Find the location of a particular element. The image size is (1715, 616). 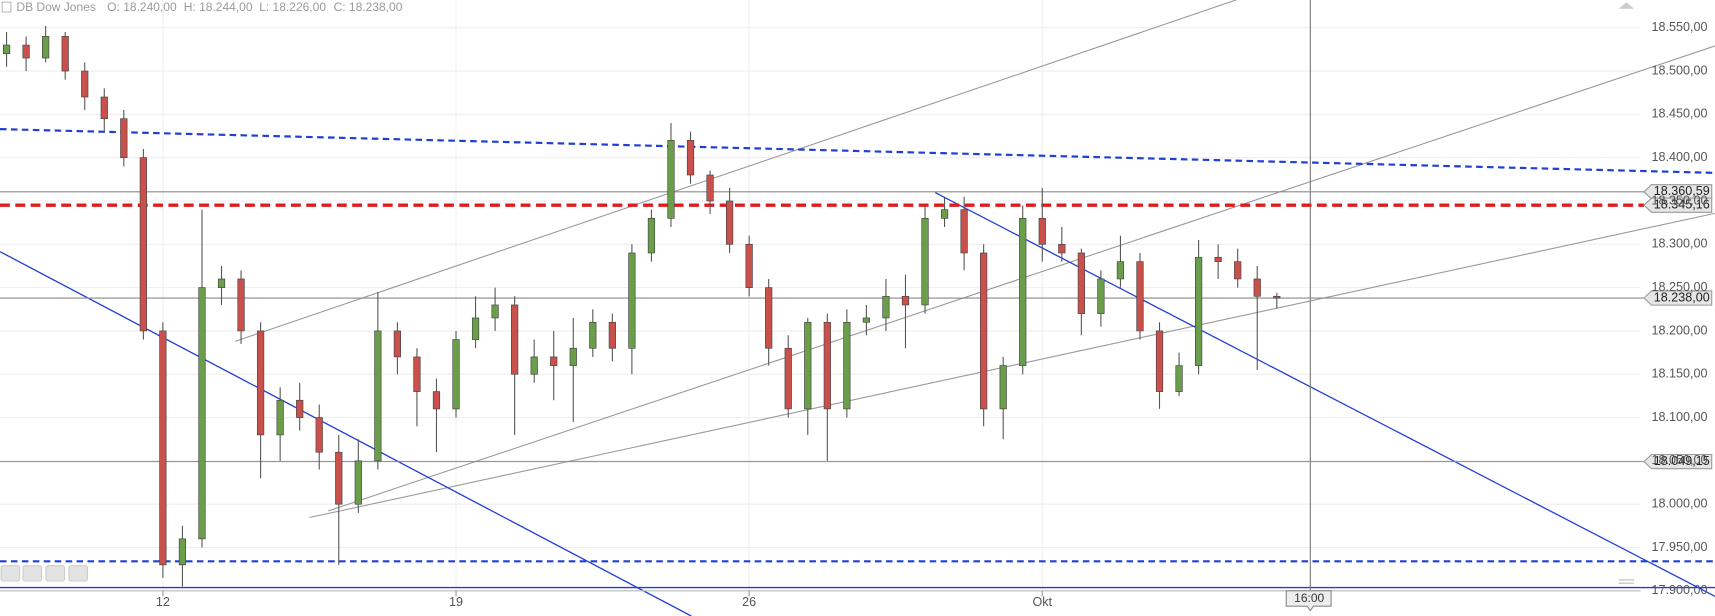

y-tick-label: 18.050,00 is located at coordinates (1680, 460).